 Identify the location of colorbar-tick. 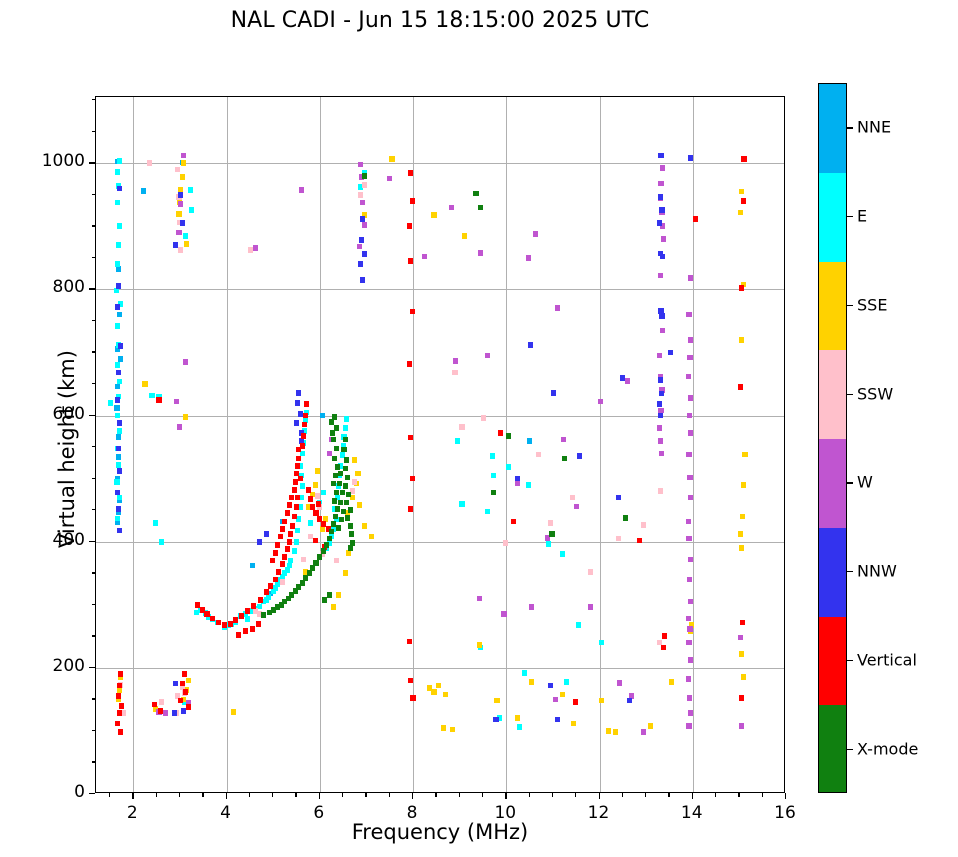
(850, 660).